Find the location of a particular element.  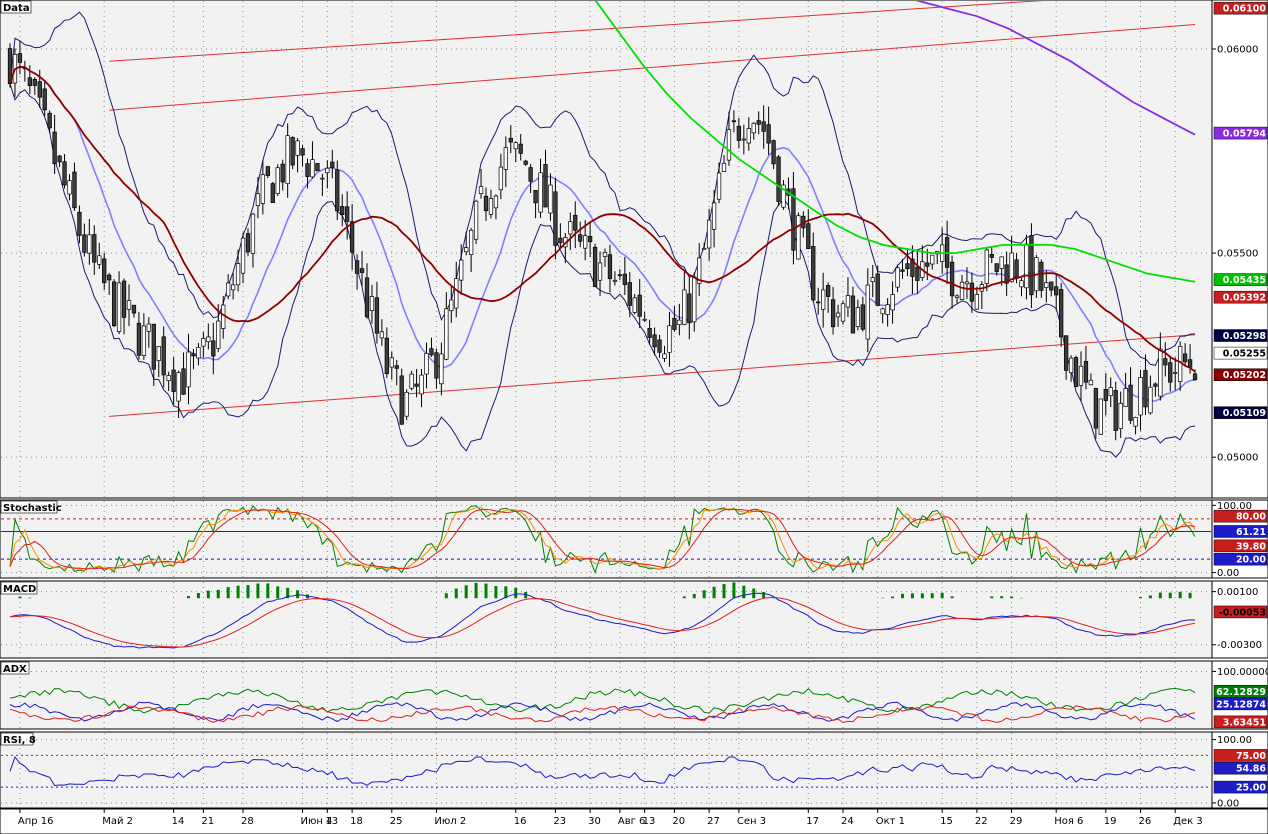

panel-title-text: MACD is located at coordinates (19, 589).